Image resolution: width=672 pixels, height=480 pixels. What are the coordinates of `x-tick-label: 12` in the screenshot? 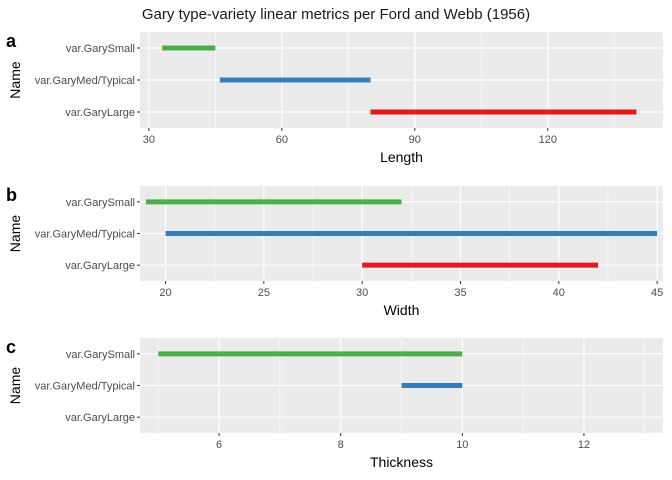 It's located at (584, 445).